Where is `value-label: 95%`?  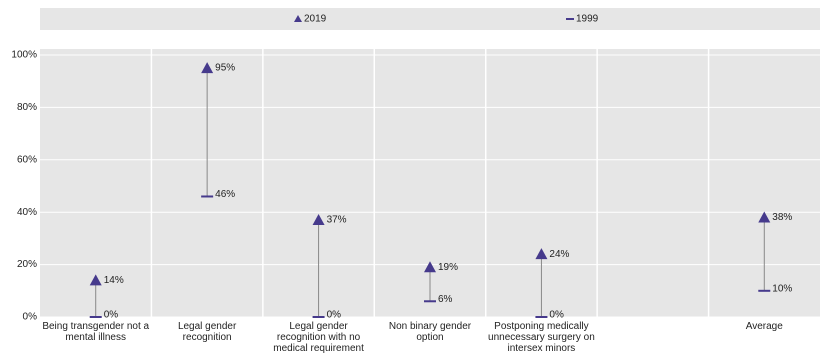
value-label: 95% is located at coordinates (225, 68).